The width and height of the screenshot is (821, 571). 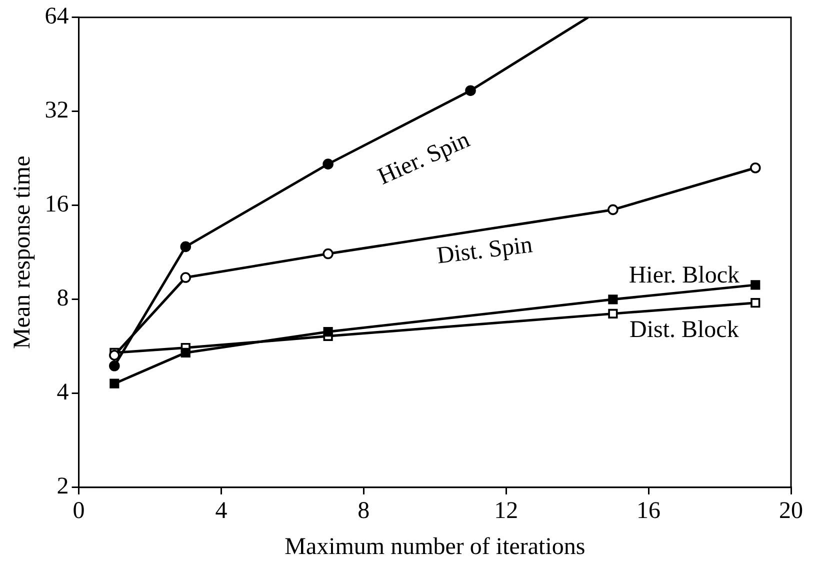 What do you see at coordinates (484, 251) in the screenshot?
I see `text: Dist. Spin` at bounding box center [484, 251].